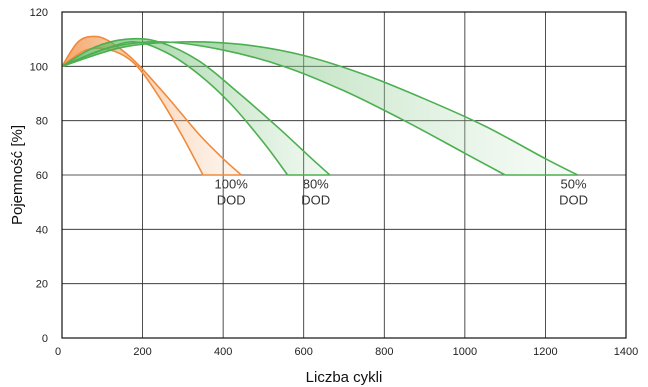 This screenshot has height=387, width=648. I want to click on x-tick-label-0: 0, so click(58, 352).